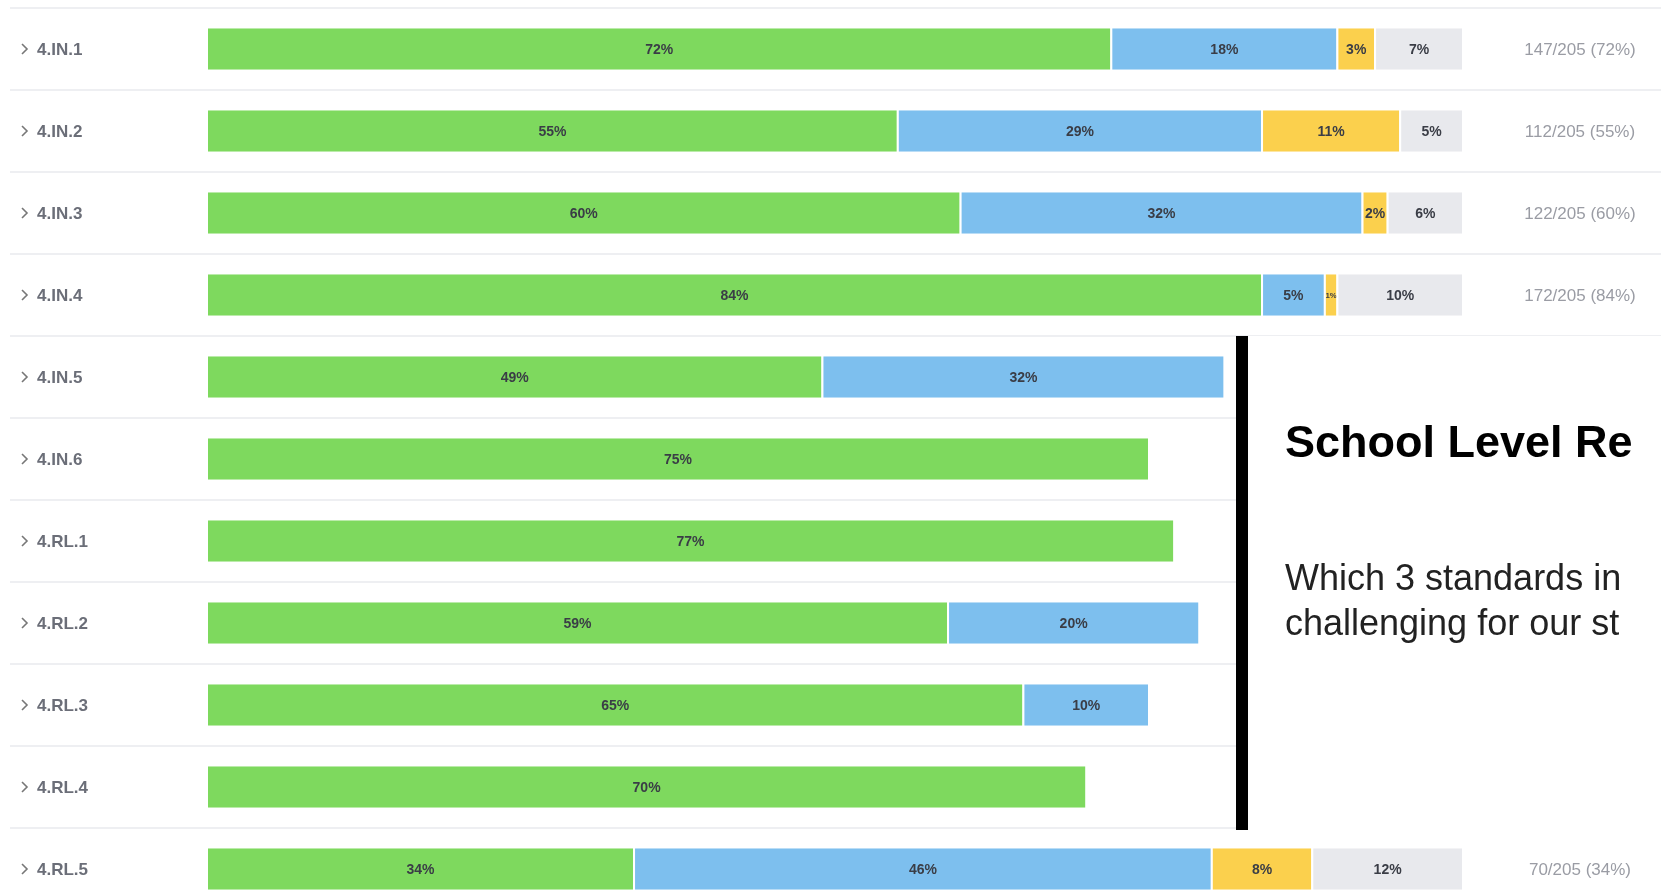 The height and width of the screenshot is (894, 1661). I want to click on data-label: 60%, so click(584, 212).